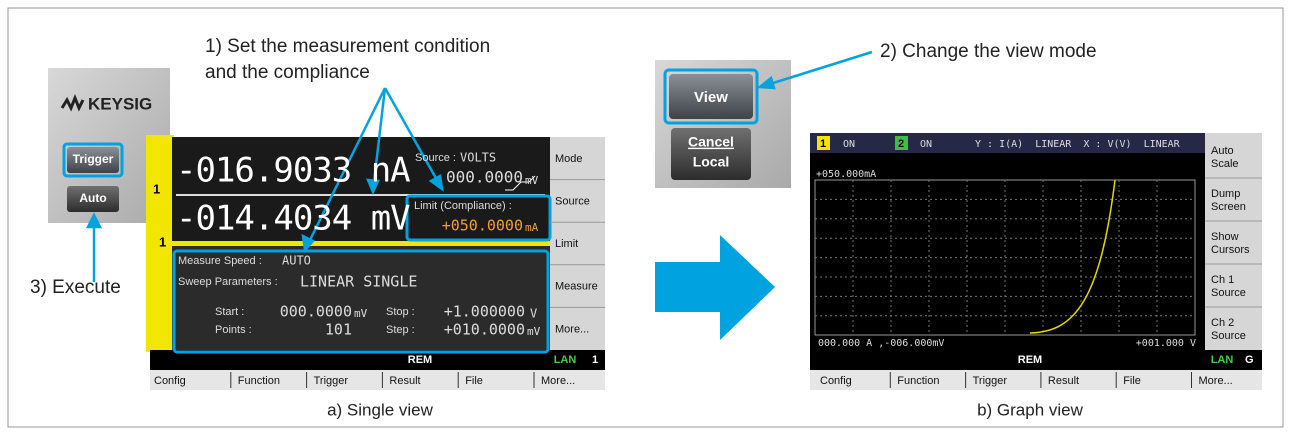  I want to click on channel: 2, so click(901, 144).